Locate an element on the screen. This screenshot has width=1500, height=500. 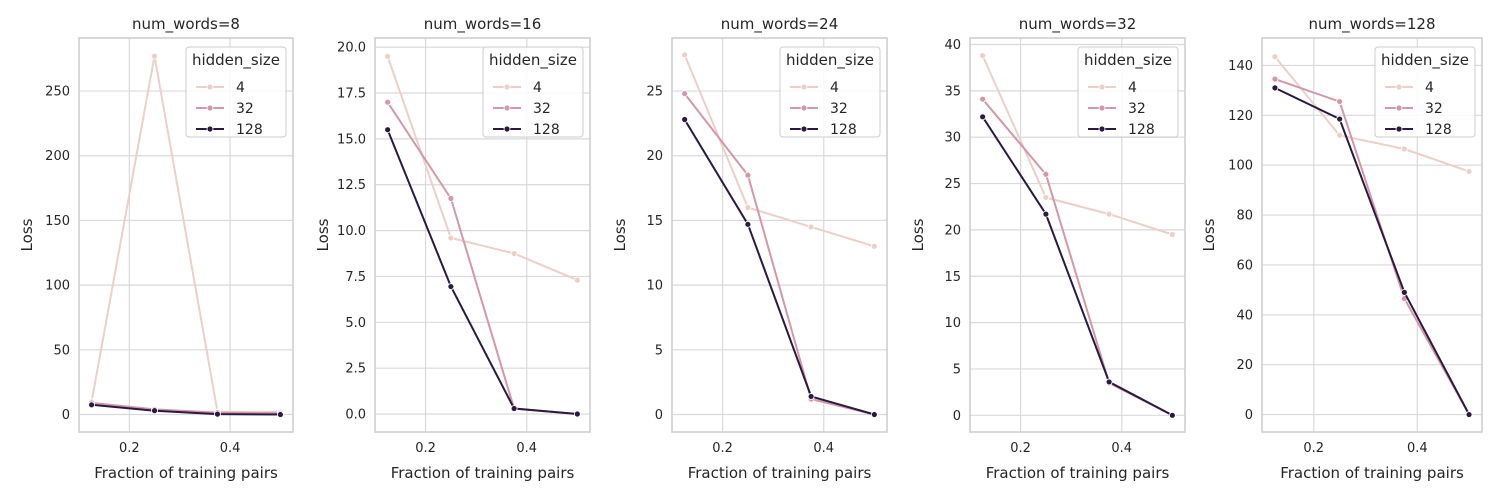
y-tick-label: 17.5 is located at coordinates (351, 94).